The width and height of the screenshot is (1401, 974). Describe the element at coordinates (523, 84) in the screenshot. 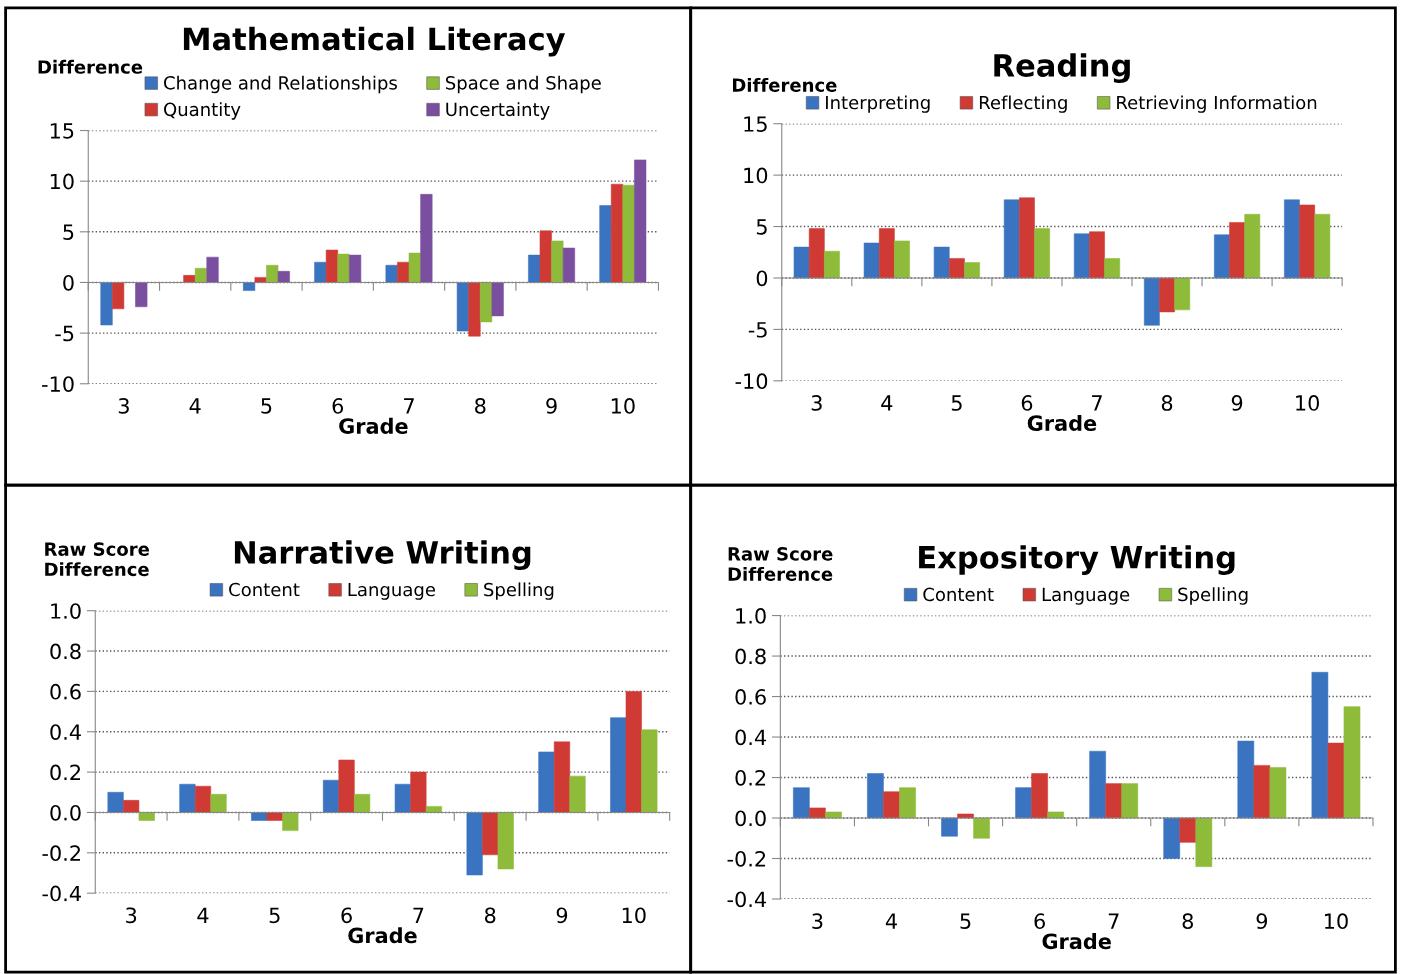

I see `legend-label: Space and Shape` at that location.